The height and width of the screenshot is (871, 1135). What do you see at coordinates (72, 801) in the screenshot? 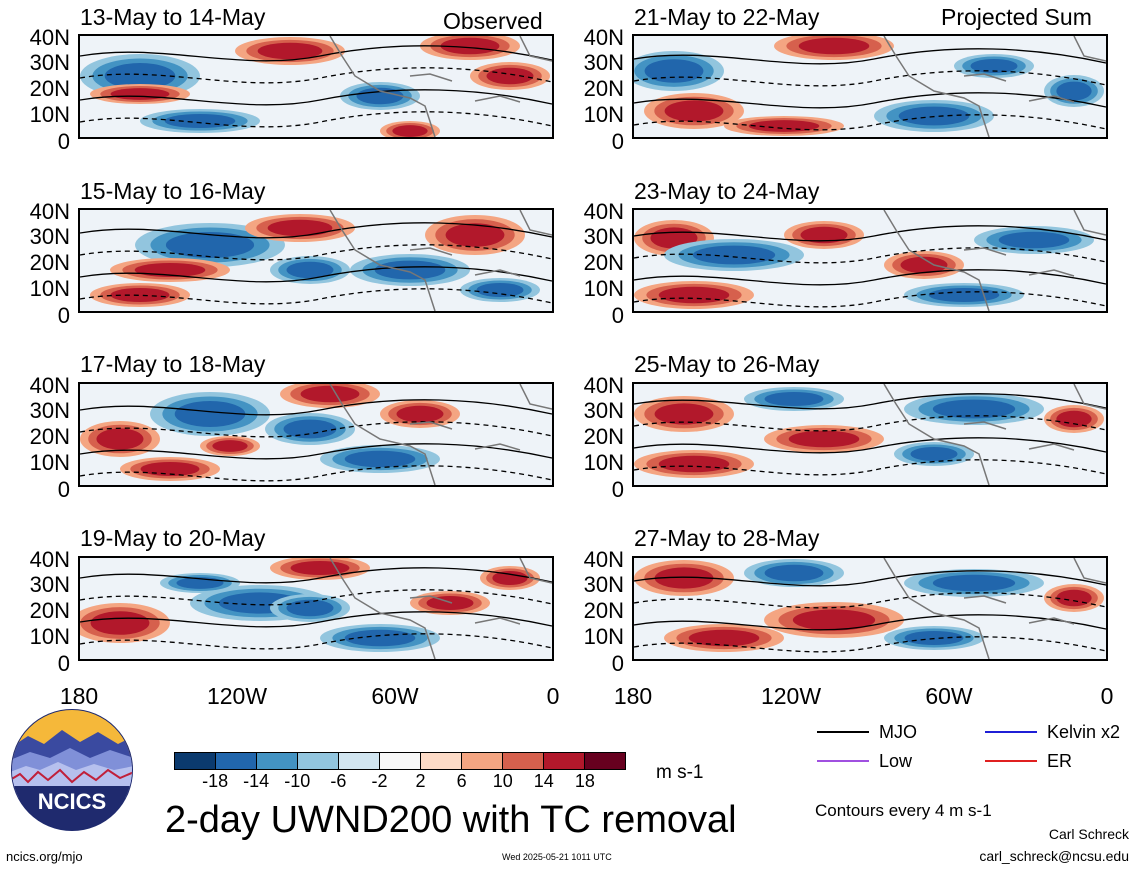
I see `logo-text: NCICS` at bounding box center [72, 801].